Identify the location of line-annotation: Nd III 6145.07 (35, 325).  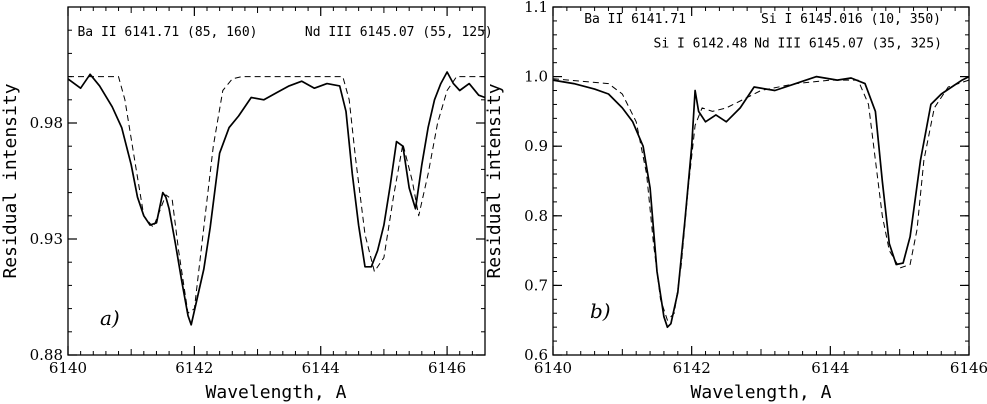
(848, 43).